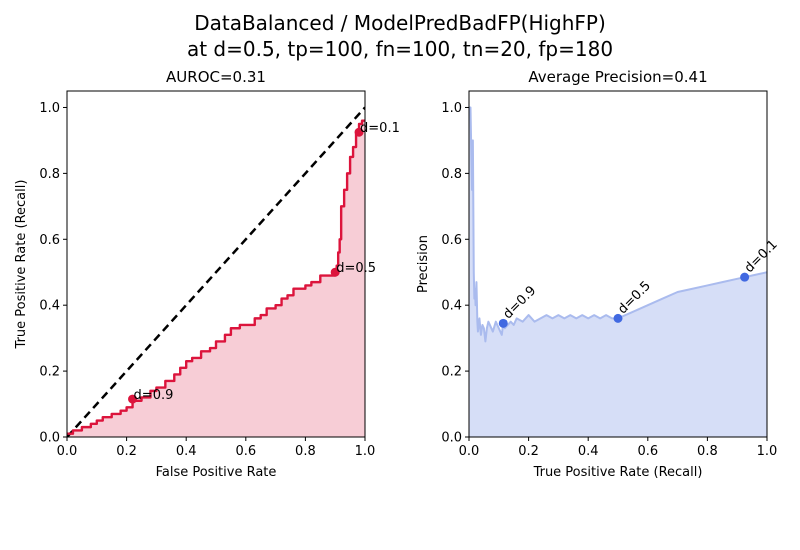 The image size is (800, 550). Describe the element at coordinates (154, 395) in the screenshot. I see `roc-threshold-label: d=0.9` at that location.